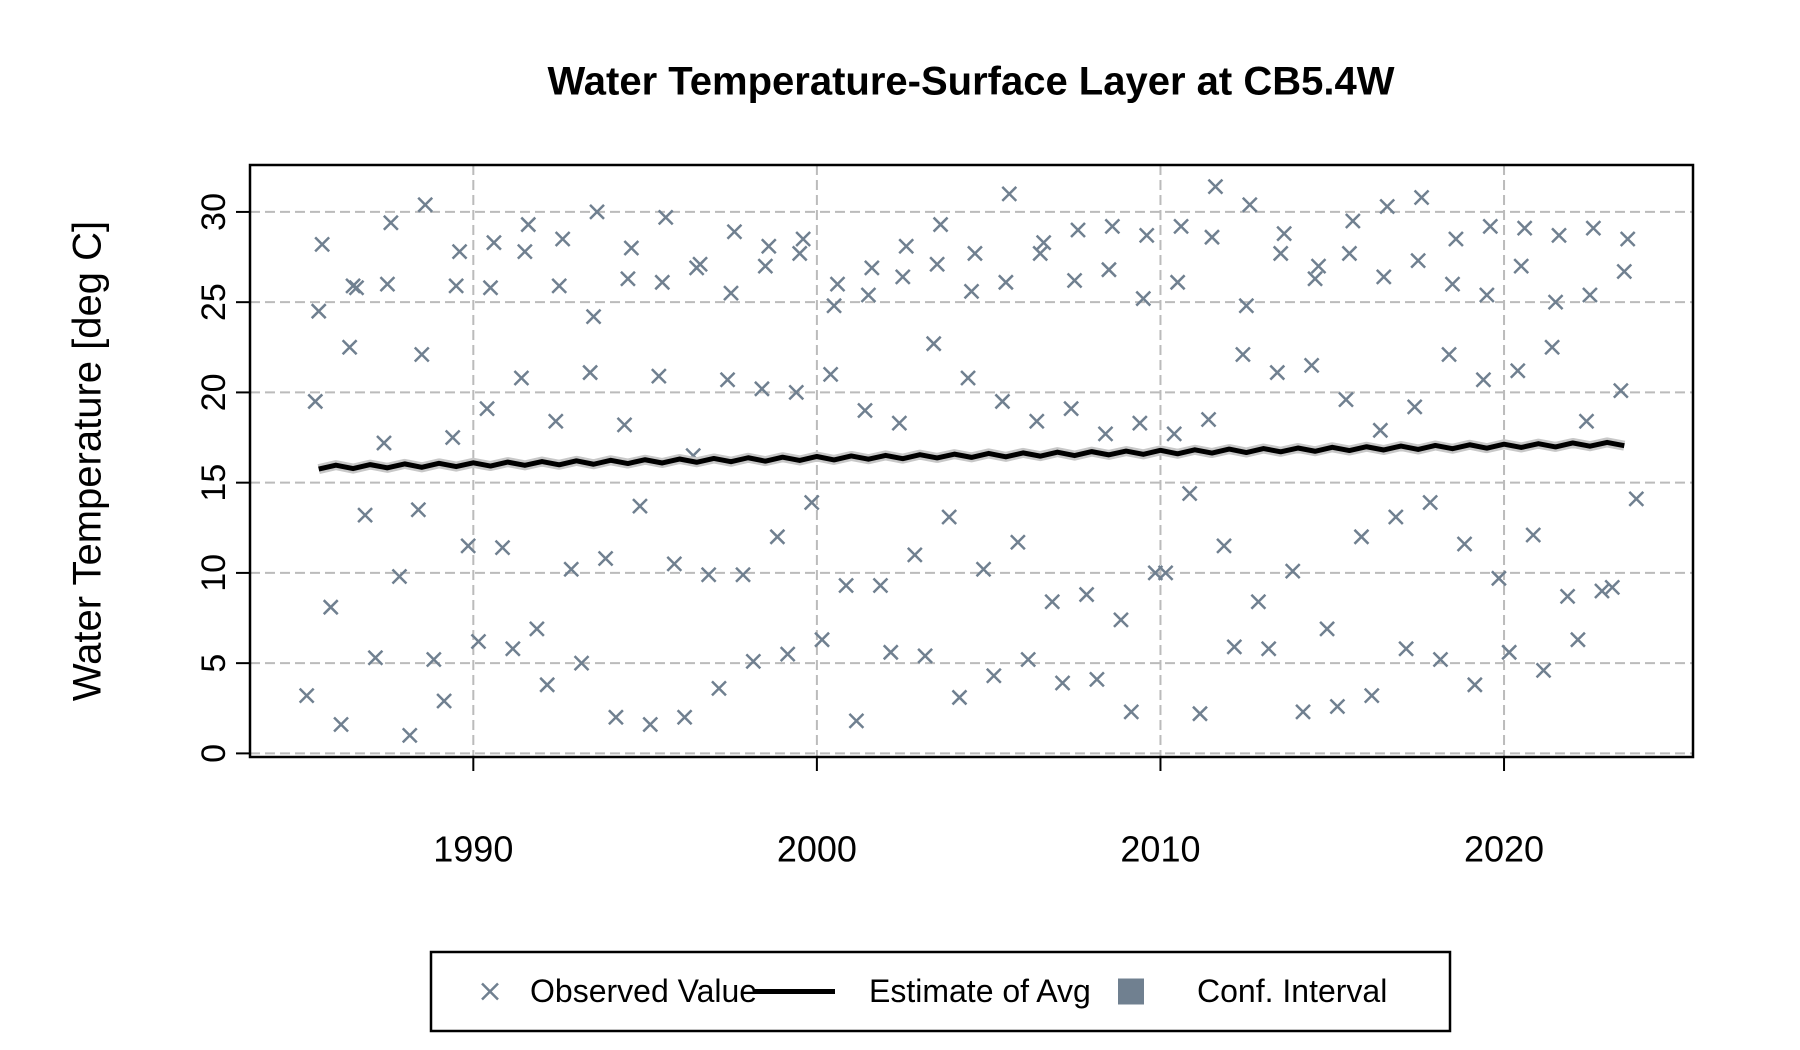 This screenshot has height=1050, width=1800. I want to click on y-tick-label: 0, so click(214, 753).